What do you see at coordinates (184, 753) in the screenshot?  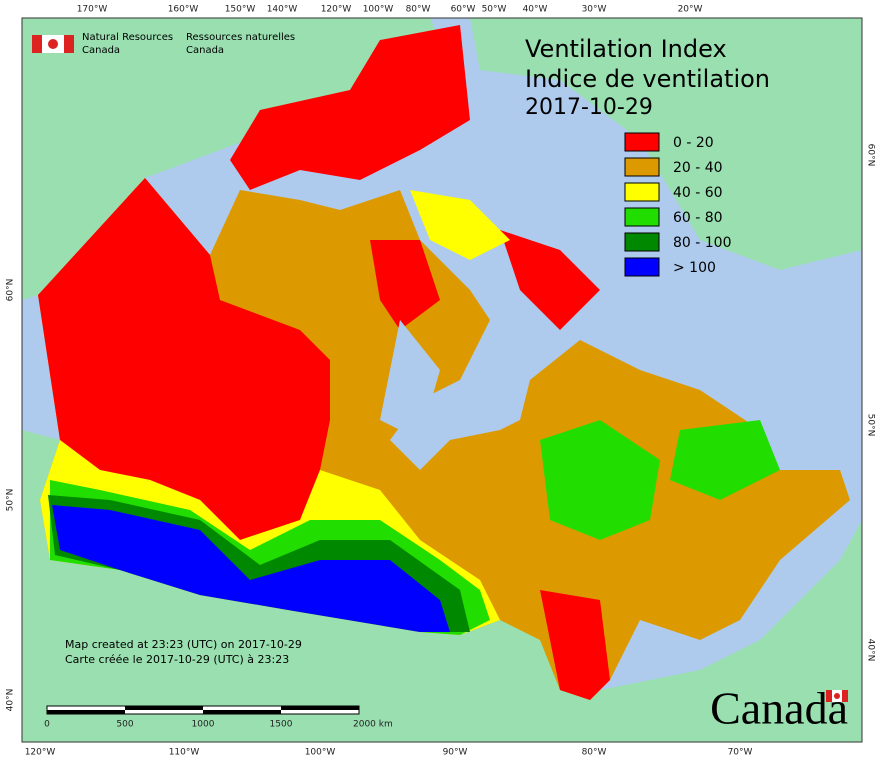 I see `longitude-label: 110°W` at bounding box center [184, 753].